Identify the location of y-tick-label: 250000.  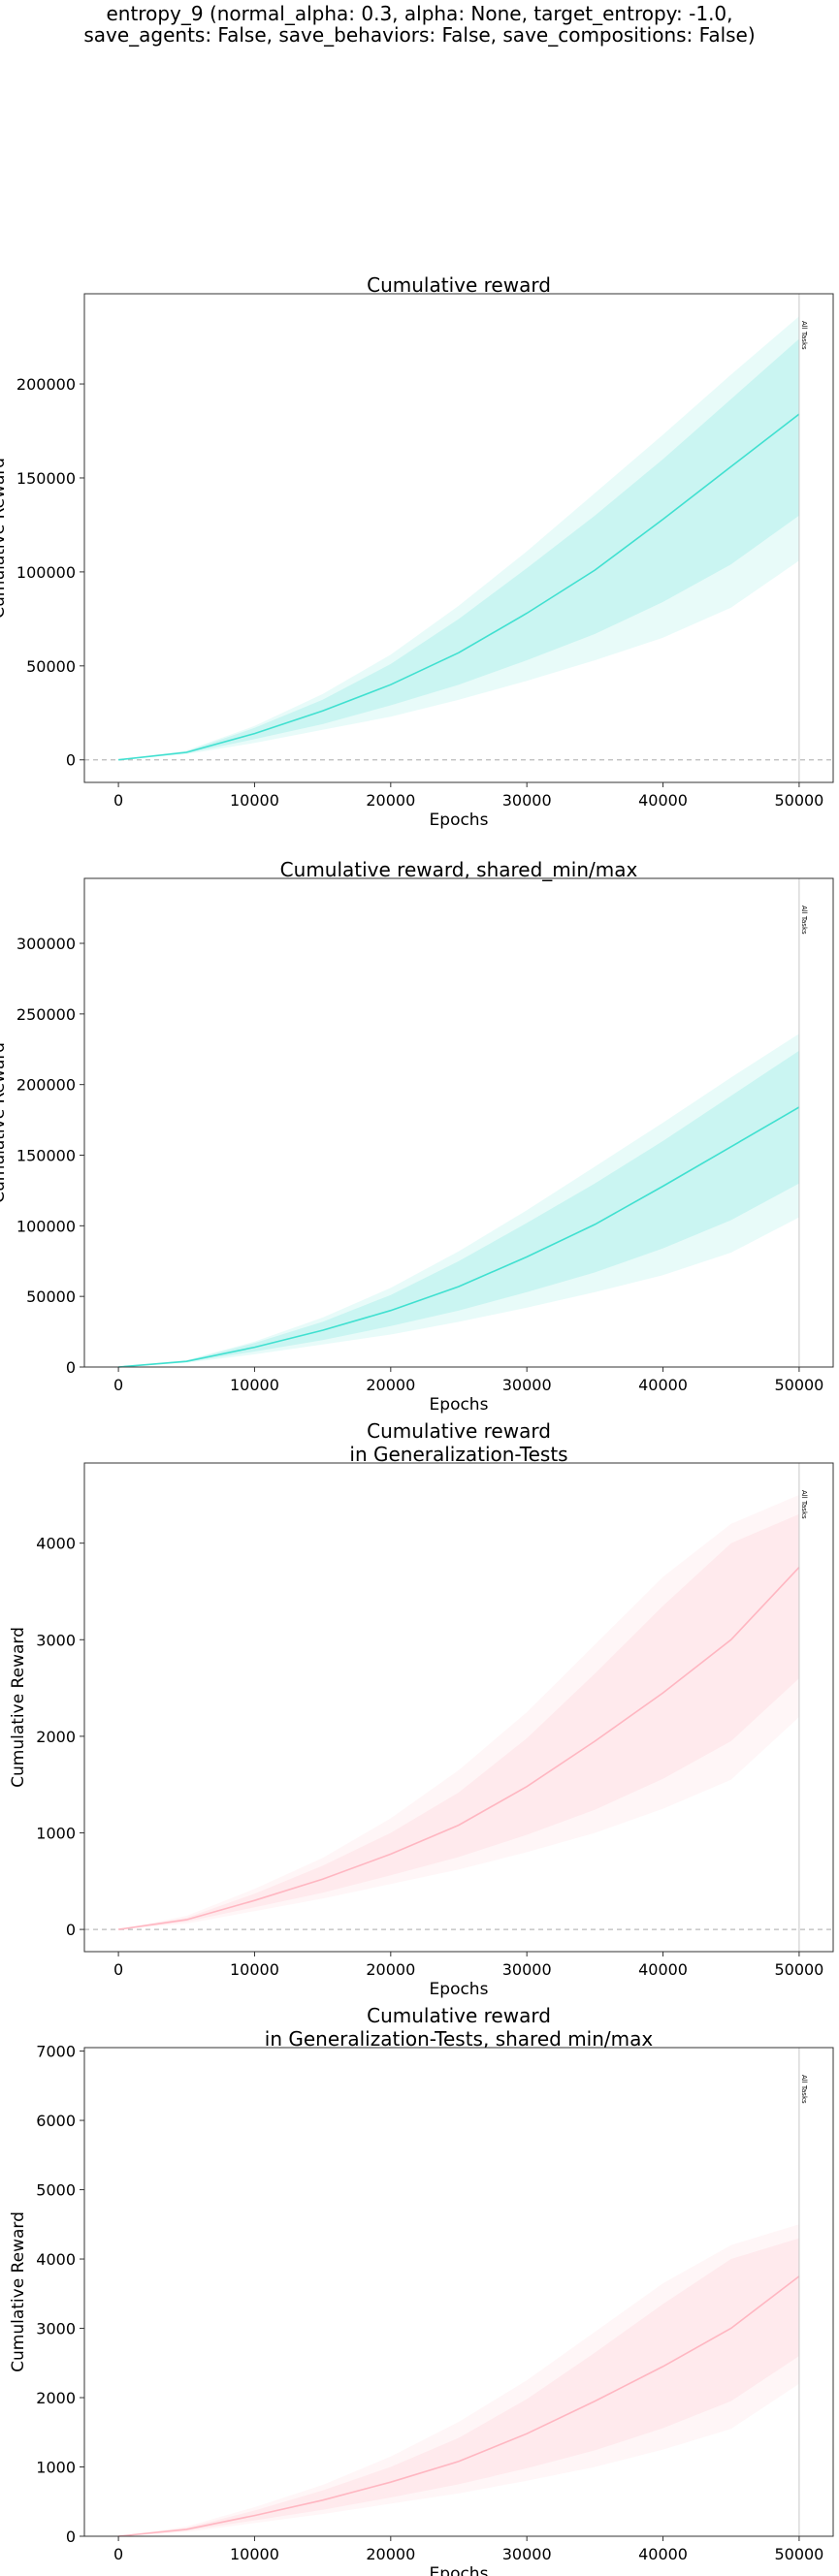
(46, 1014).